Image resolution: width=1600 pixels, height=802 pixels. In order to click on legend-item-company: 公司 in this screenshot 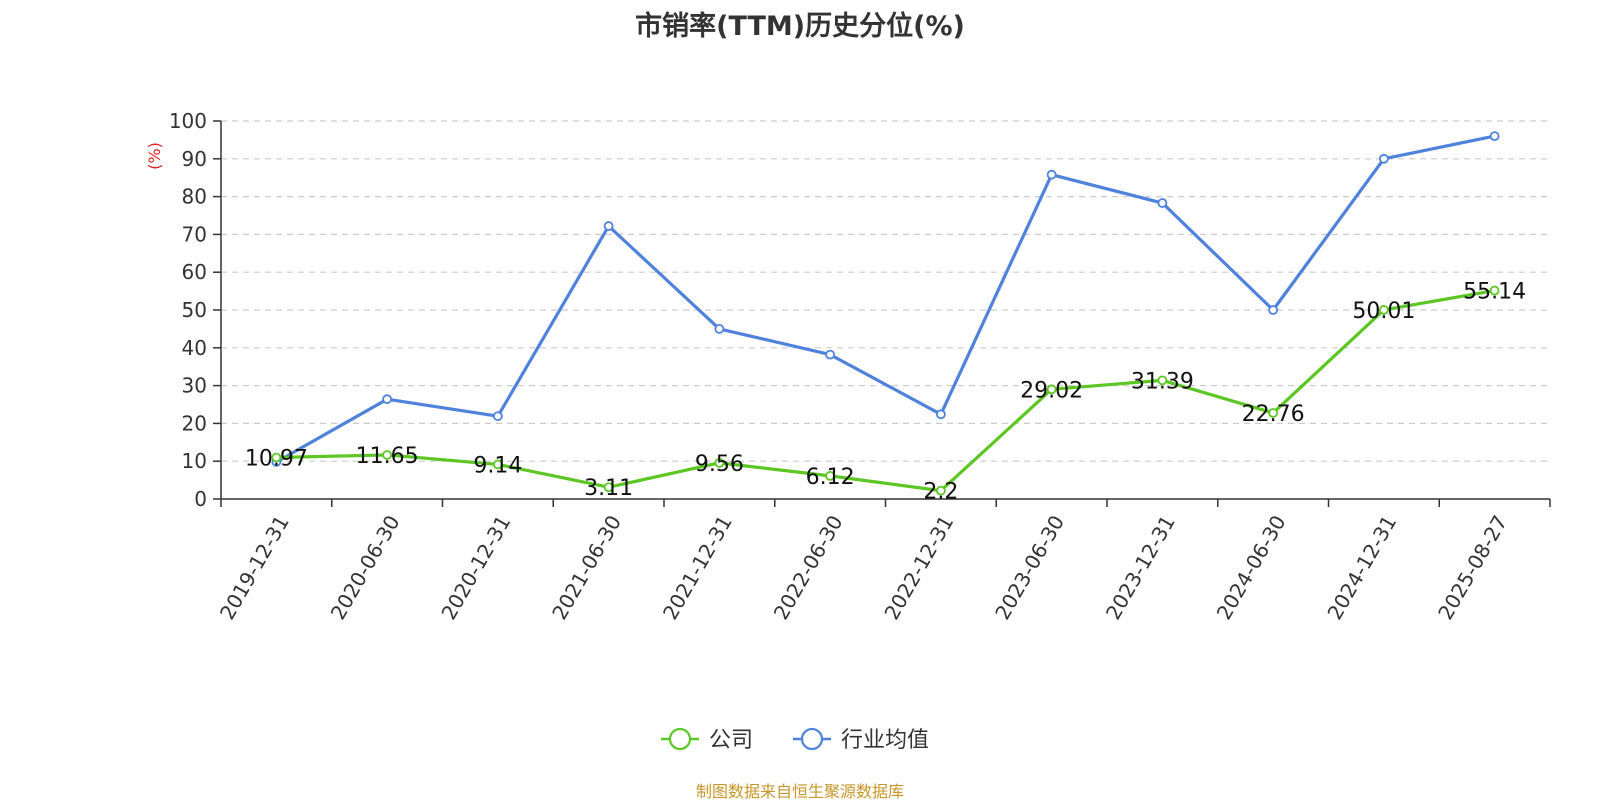, I will do `click(707, 740)`.